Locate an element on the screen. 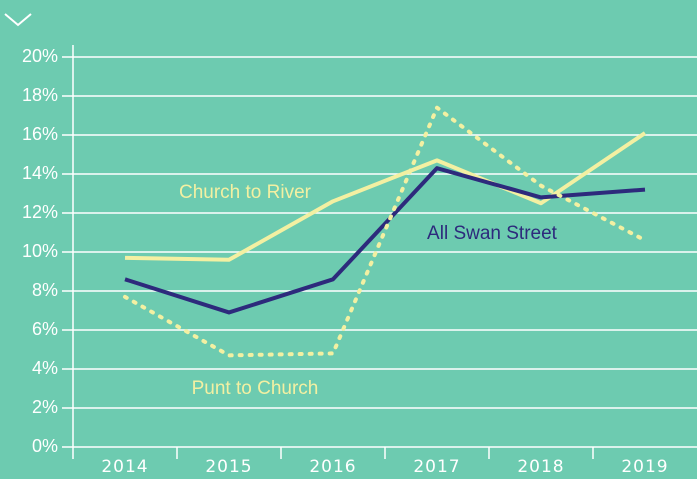  x-tick-label: 2014 is located at coordinates (124, 467).